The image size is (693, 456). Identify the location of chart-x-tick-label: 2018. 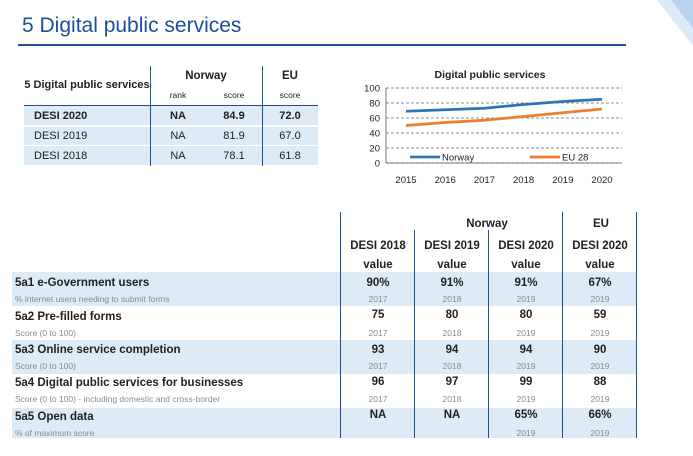
(523, 180).